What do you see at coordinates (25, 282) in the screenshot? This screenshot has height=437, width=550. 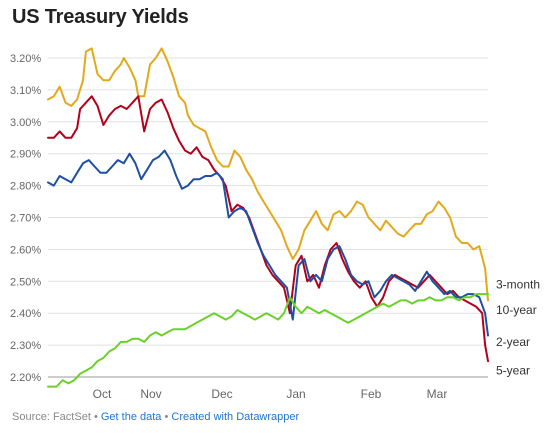 I see `y-tick-label: 2.50%` at bounding box center [25, 282].